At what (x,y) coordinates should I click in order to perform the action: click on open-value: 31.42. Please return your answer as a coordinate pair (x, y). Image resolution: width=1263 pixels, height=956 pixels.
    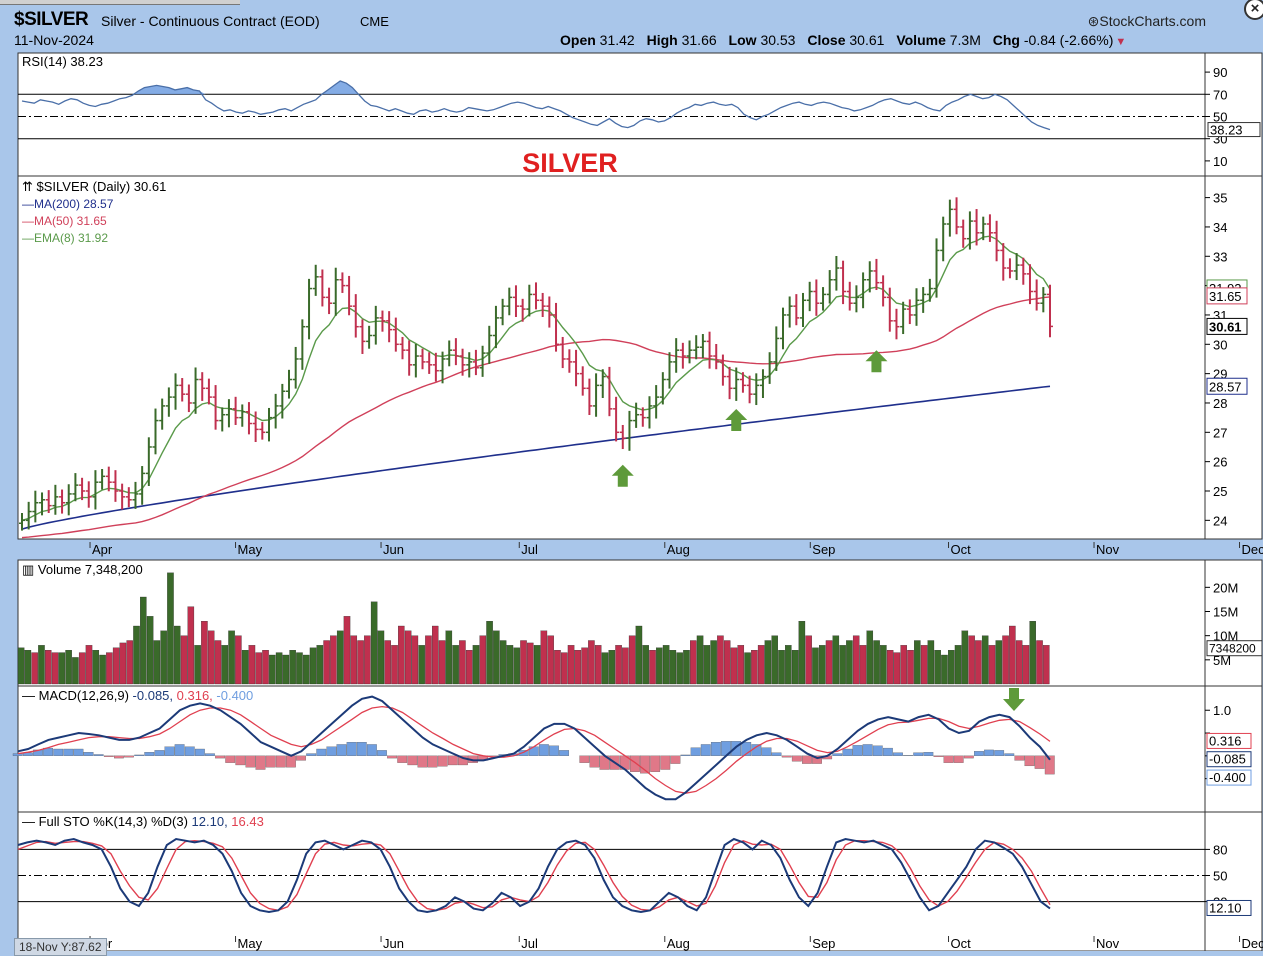
    Looking at the image, I should click on (617, 40).